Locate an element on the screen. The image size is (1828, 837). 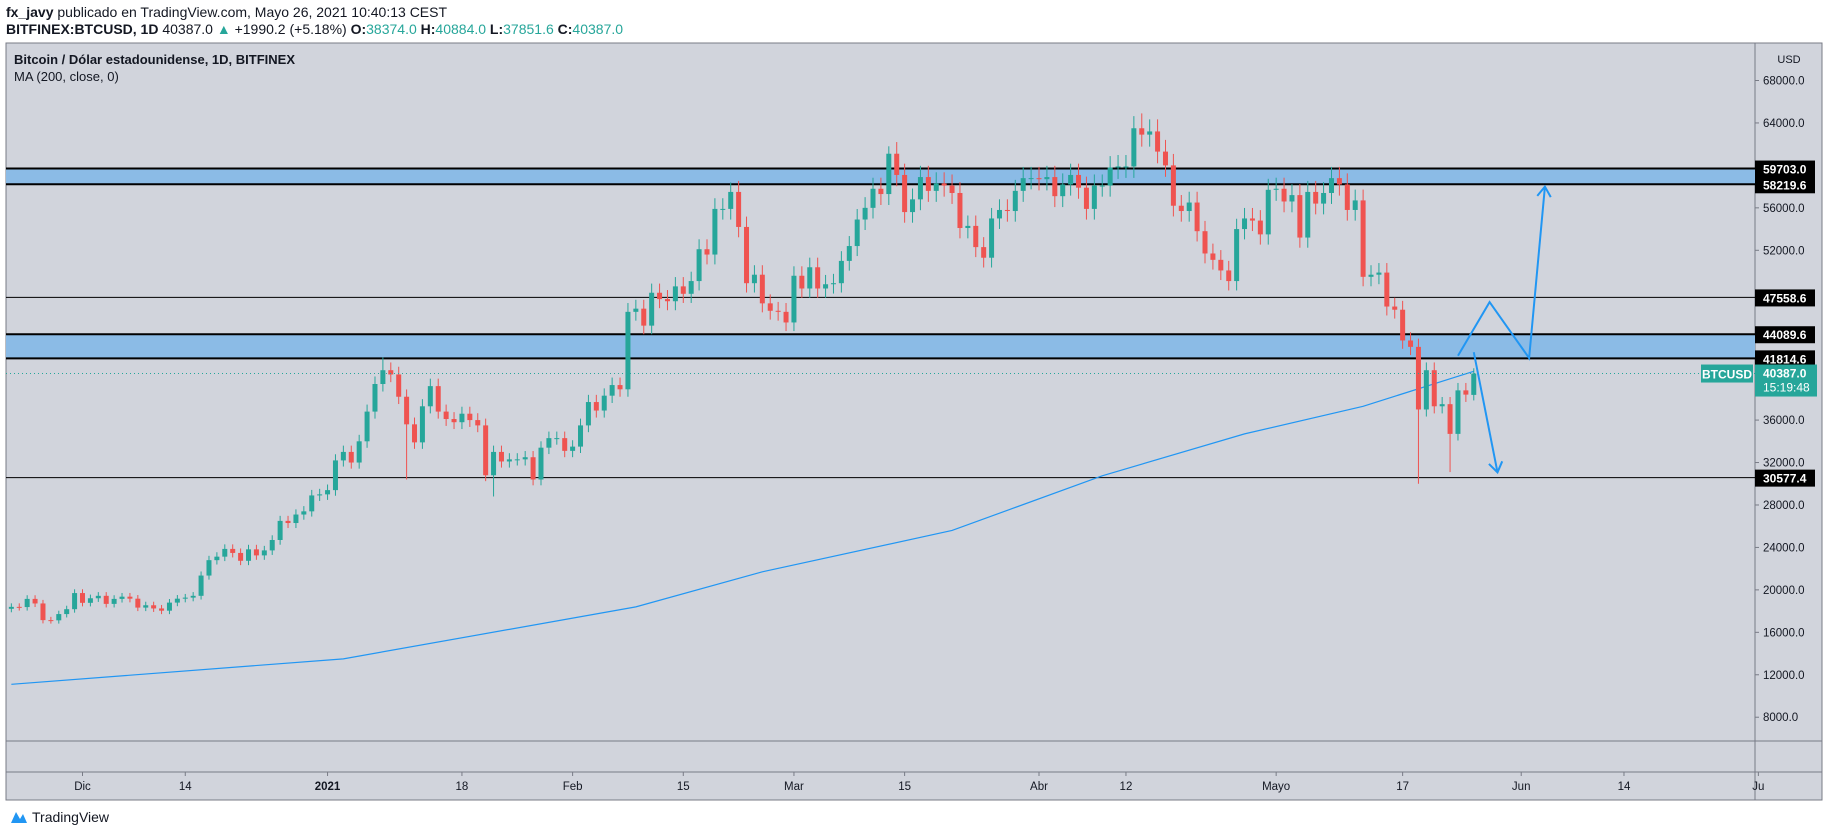
arrowhead-icon is located at coordinates (1544, 191).